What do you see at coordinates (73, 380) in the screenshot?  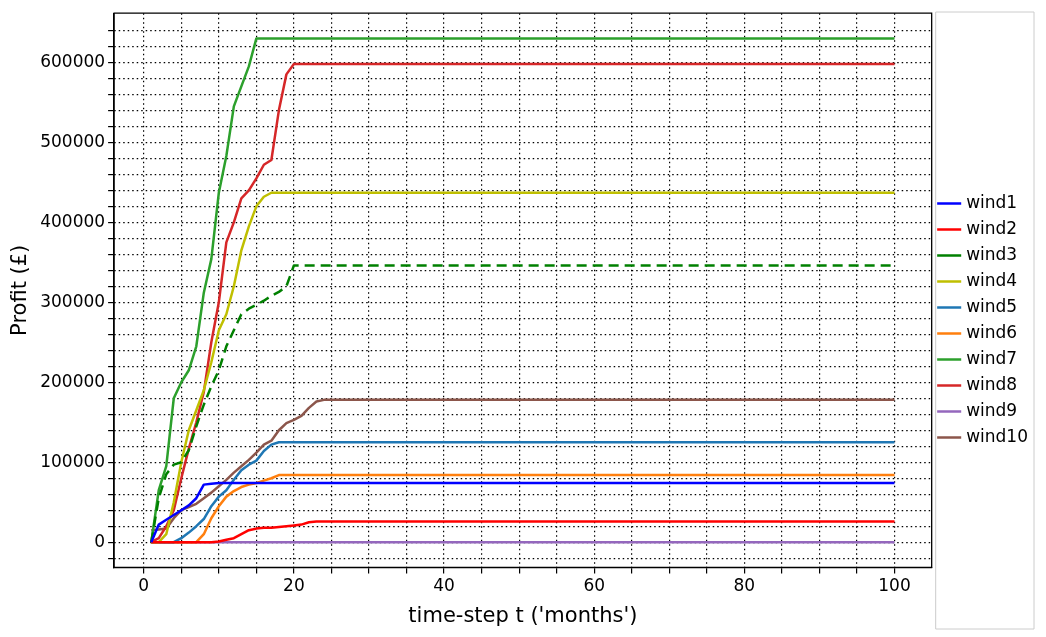 I see `y-tick-label: 200000` at bounding box center [73, 380].